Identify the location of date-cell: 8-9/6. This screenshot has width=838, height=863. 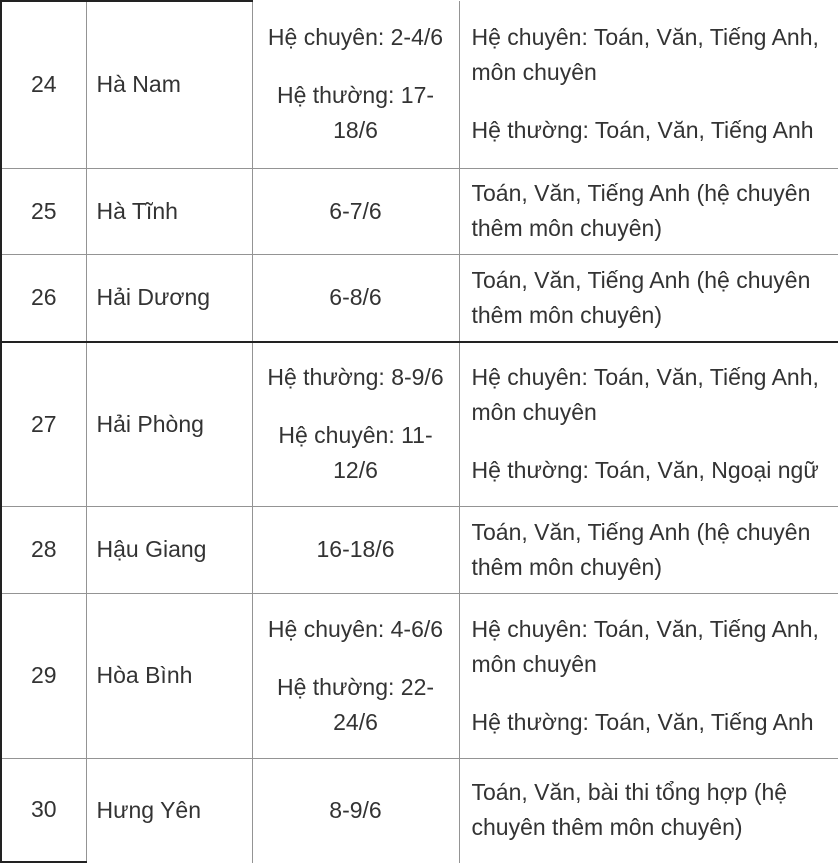
(355, 809).